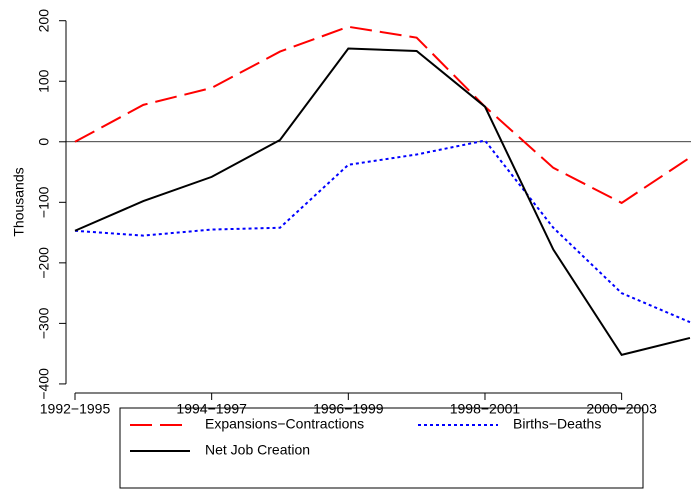  I want to click on x-tick-label: 1996−1999, so click(348, 409).